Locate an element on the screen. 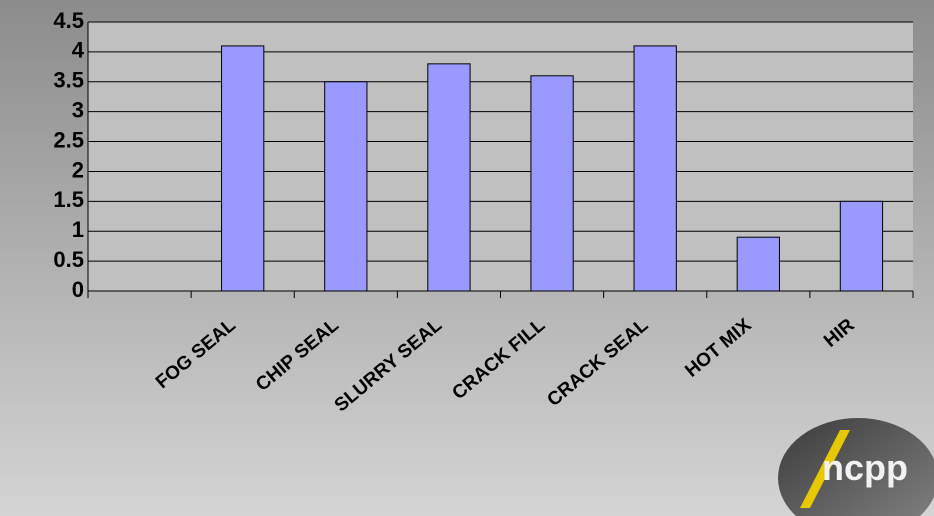 The width and height of the screenshot is (934, 516). y-tick-label: 0.5 is located at coordinates (68, 259).